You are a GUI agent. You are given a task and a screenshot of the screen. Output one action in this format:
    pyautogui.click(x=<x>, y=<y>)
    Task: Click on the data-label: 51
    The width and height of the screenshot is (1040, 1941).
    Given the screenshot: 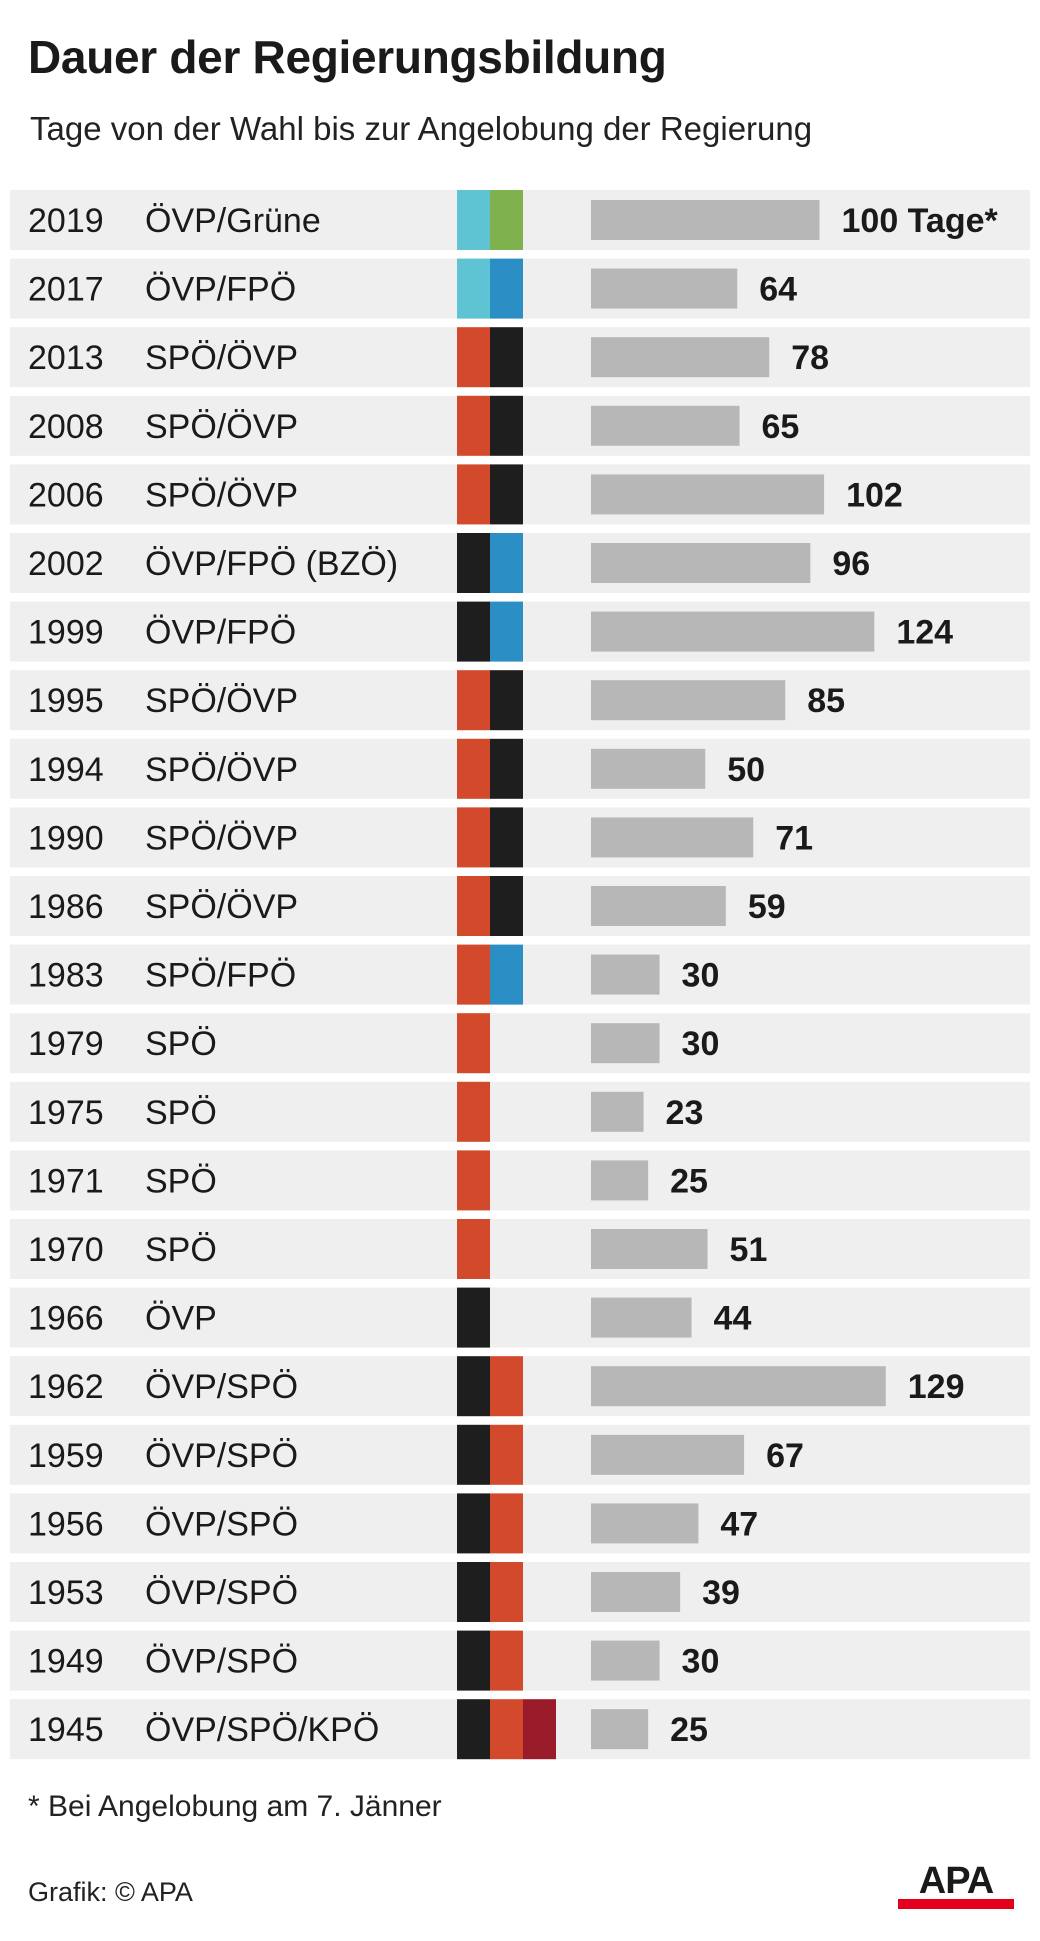 What is the action you would take?
    pyautogui.click(x=749, y=1250)
    